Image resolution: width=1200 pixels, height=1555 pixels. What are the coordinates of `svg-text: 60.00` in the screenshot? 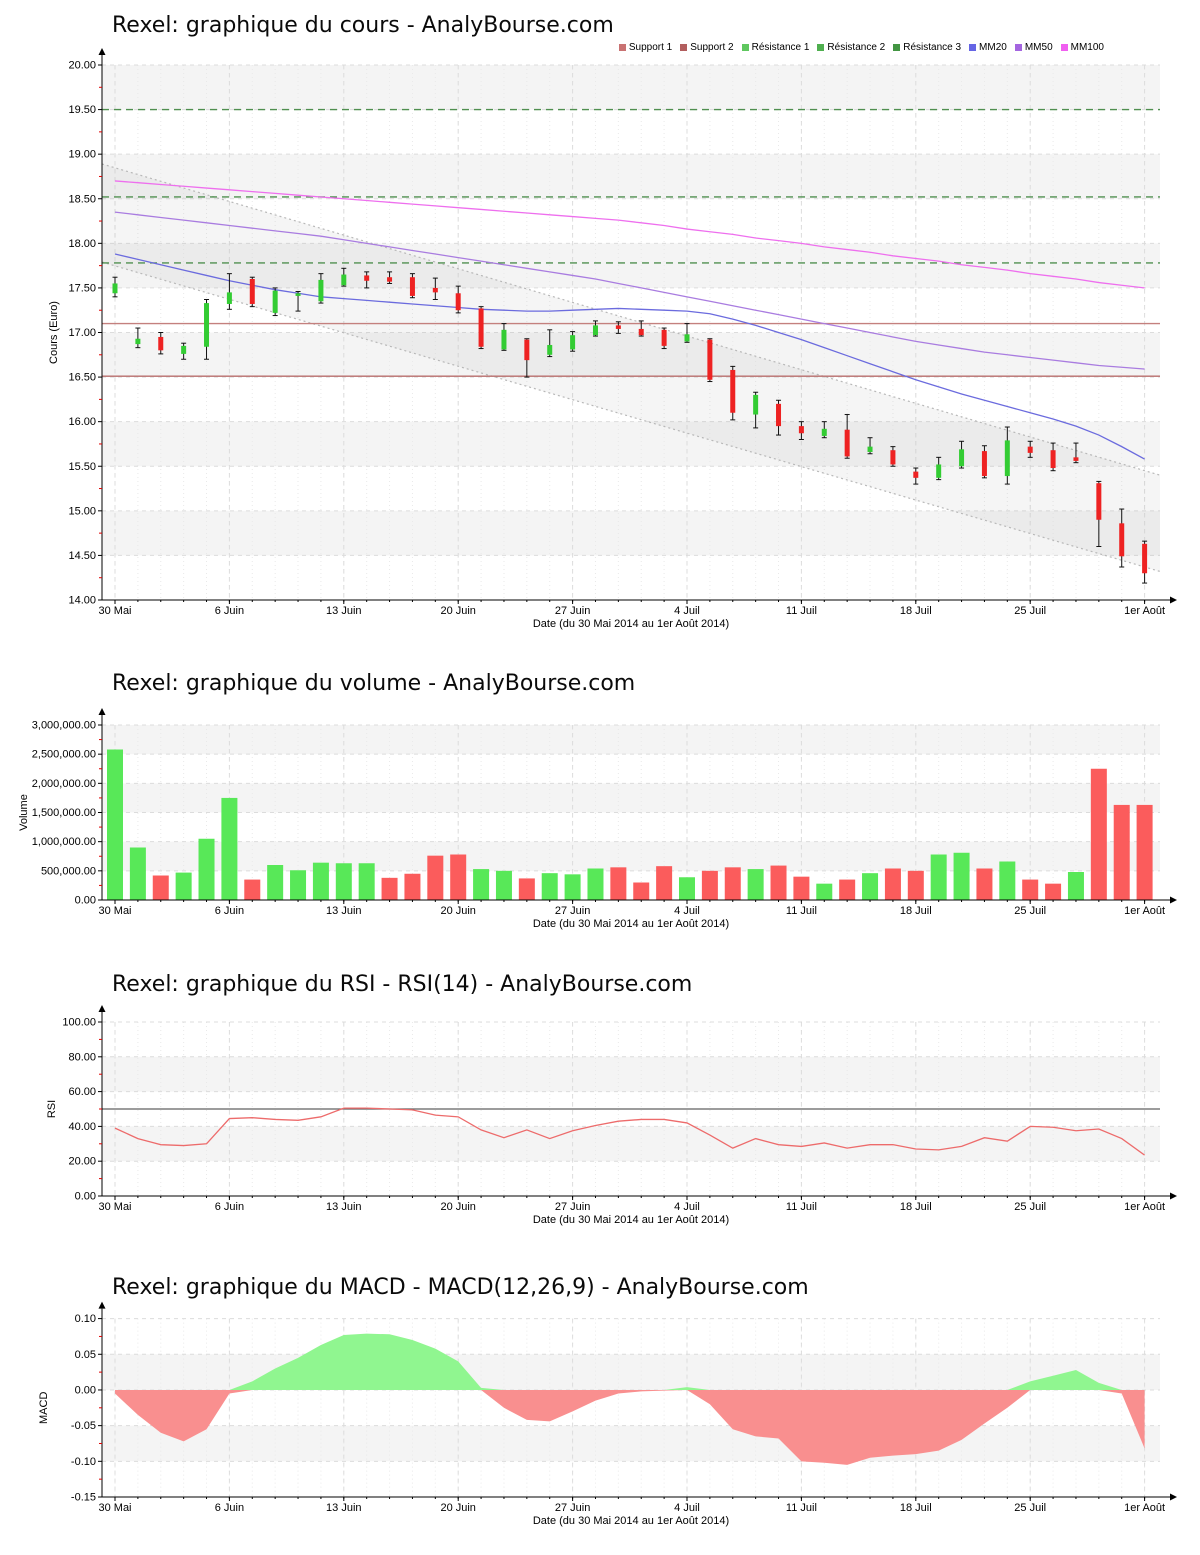 It's located at (82, 1092).